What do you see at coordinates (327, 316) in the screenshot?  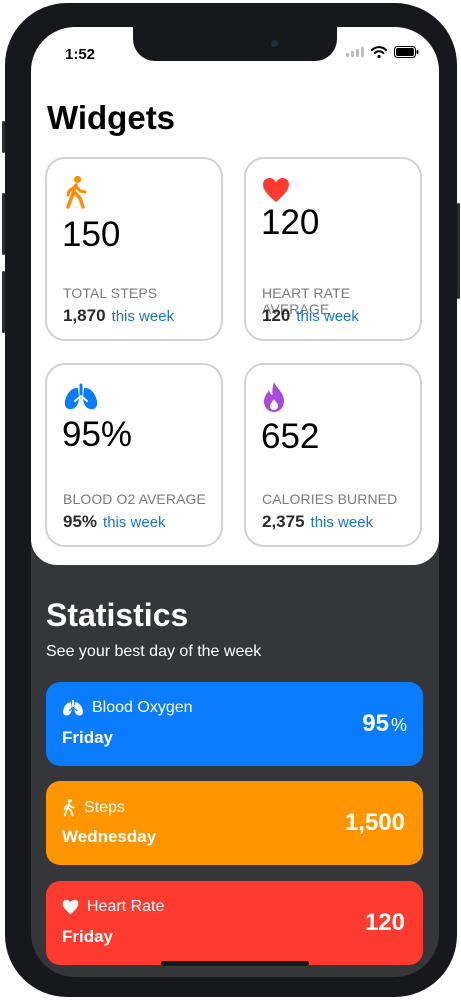 I see `heart-rate-weekly-text: this week` at bounding box center [327, 316].